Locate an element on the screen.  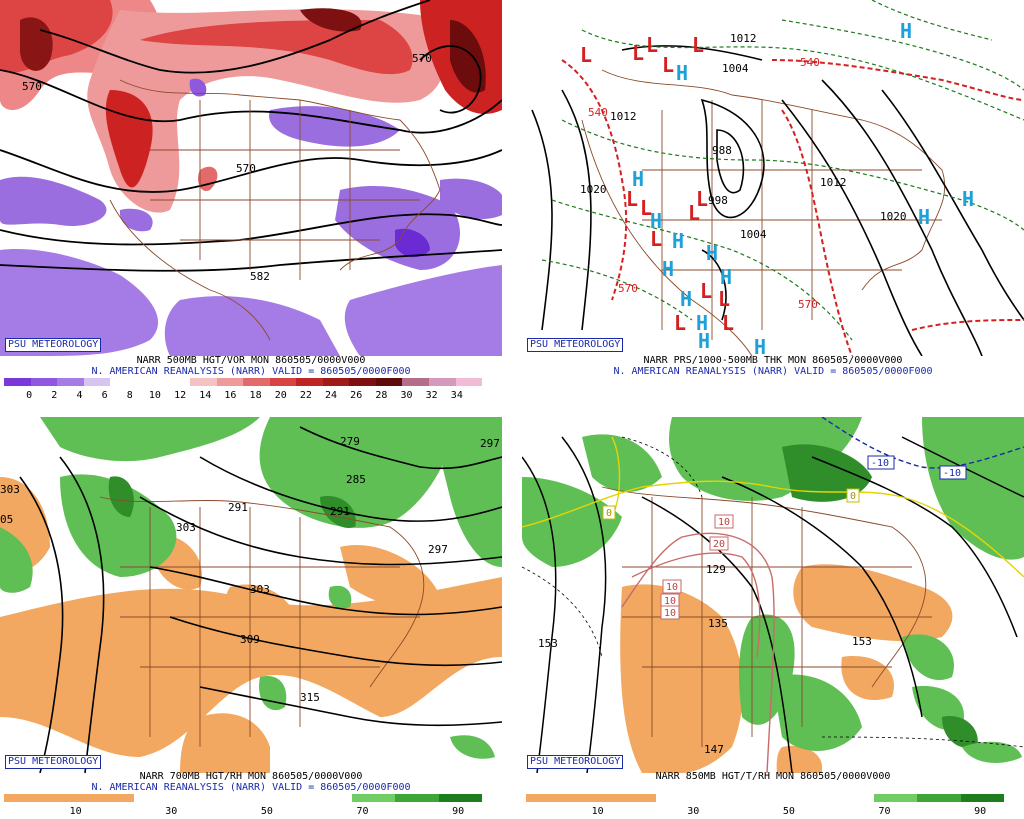
contour-label: 309 is located at coordinates (250, 639).